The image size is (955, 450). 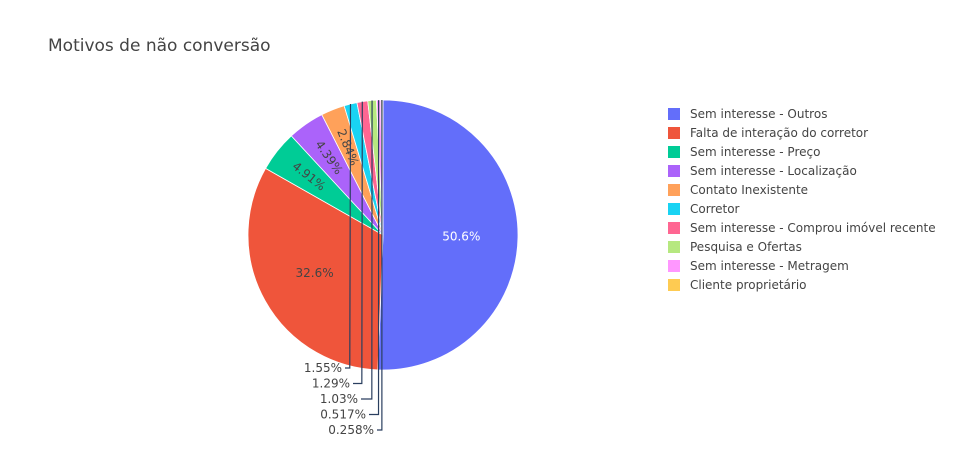 I want to click on legend-item-sem-interesse-localizacao: Sem interesse - Localização, so click(x=762, y=171).